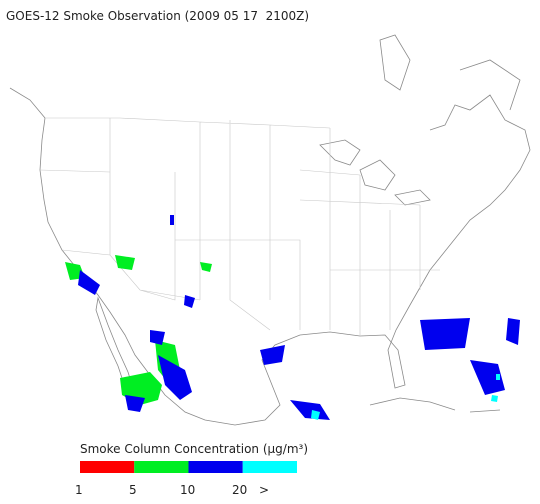  What do you see at coordinates (79, 490) in the screenshot?
I see `legend-label: 1` at bounding box center [79, 490].